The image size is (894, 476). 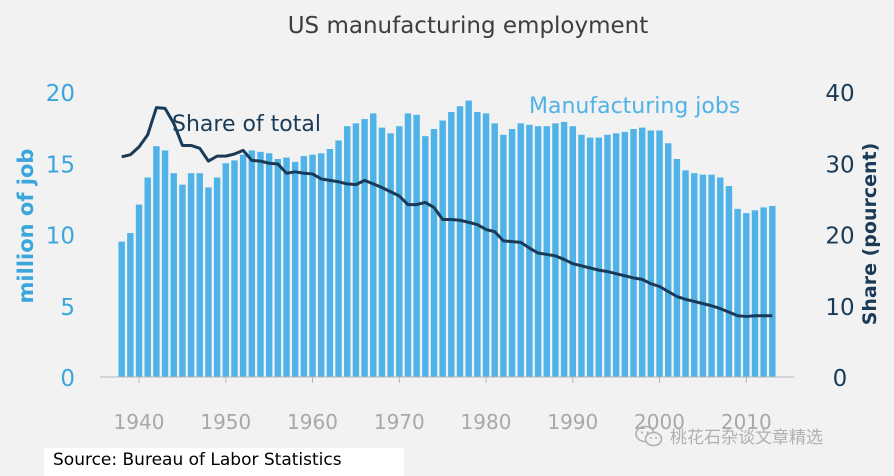 I want to click on bar-1961, so click(x=321, y=265).